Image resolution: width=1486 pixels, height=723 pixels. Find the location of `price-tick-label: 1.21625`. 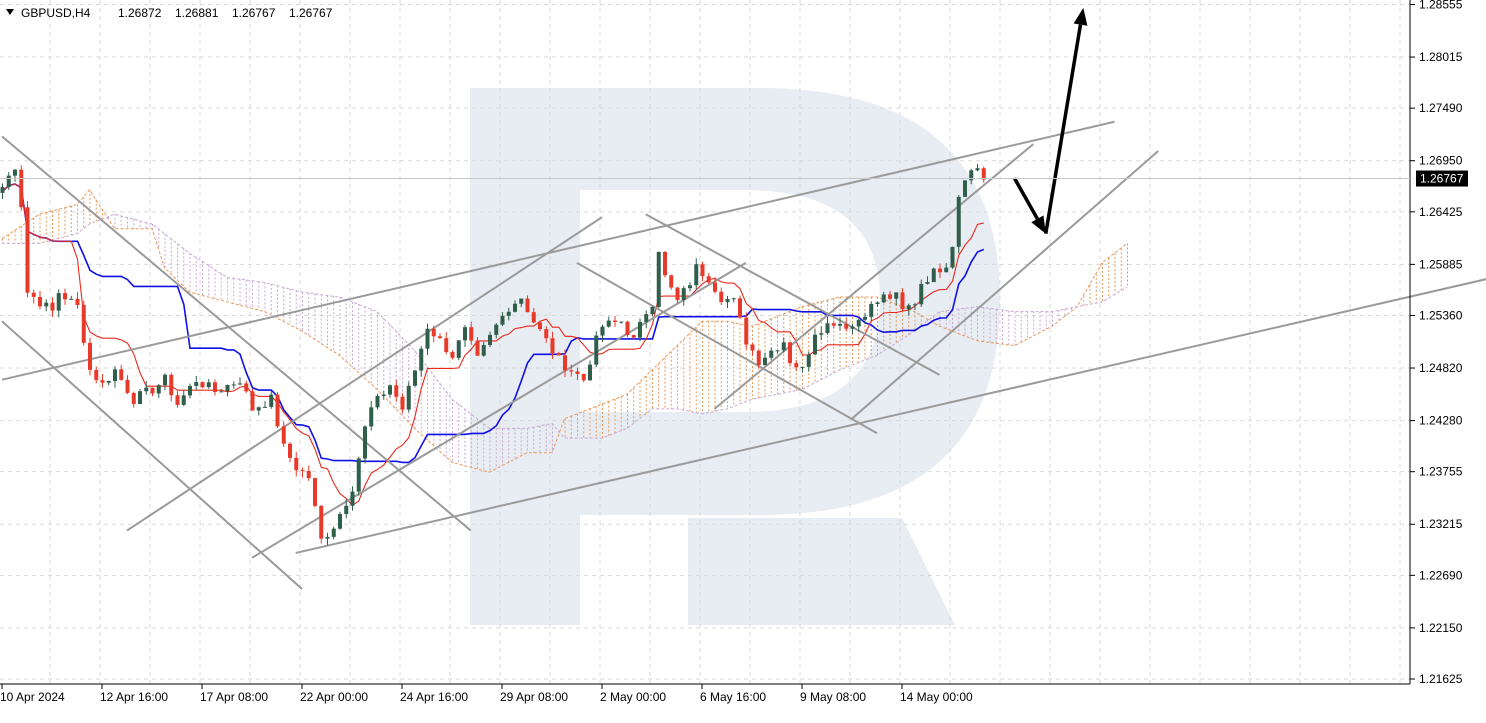

price-tick-label: 1.21625 is located at coordinates (1441, 679).